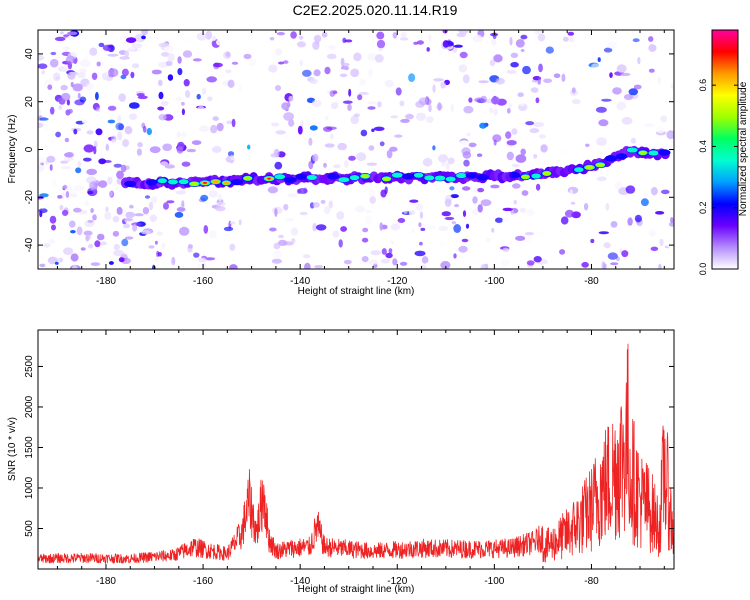 The image size is (750, 600). What do you see at coordinates (29, 102) in the screenshot?
I see `y-tick-label: 20` at bounding box center [29, 102].